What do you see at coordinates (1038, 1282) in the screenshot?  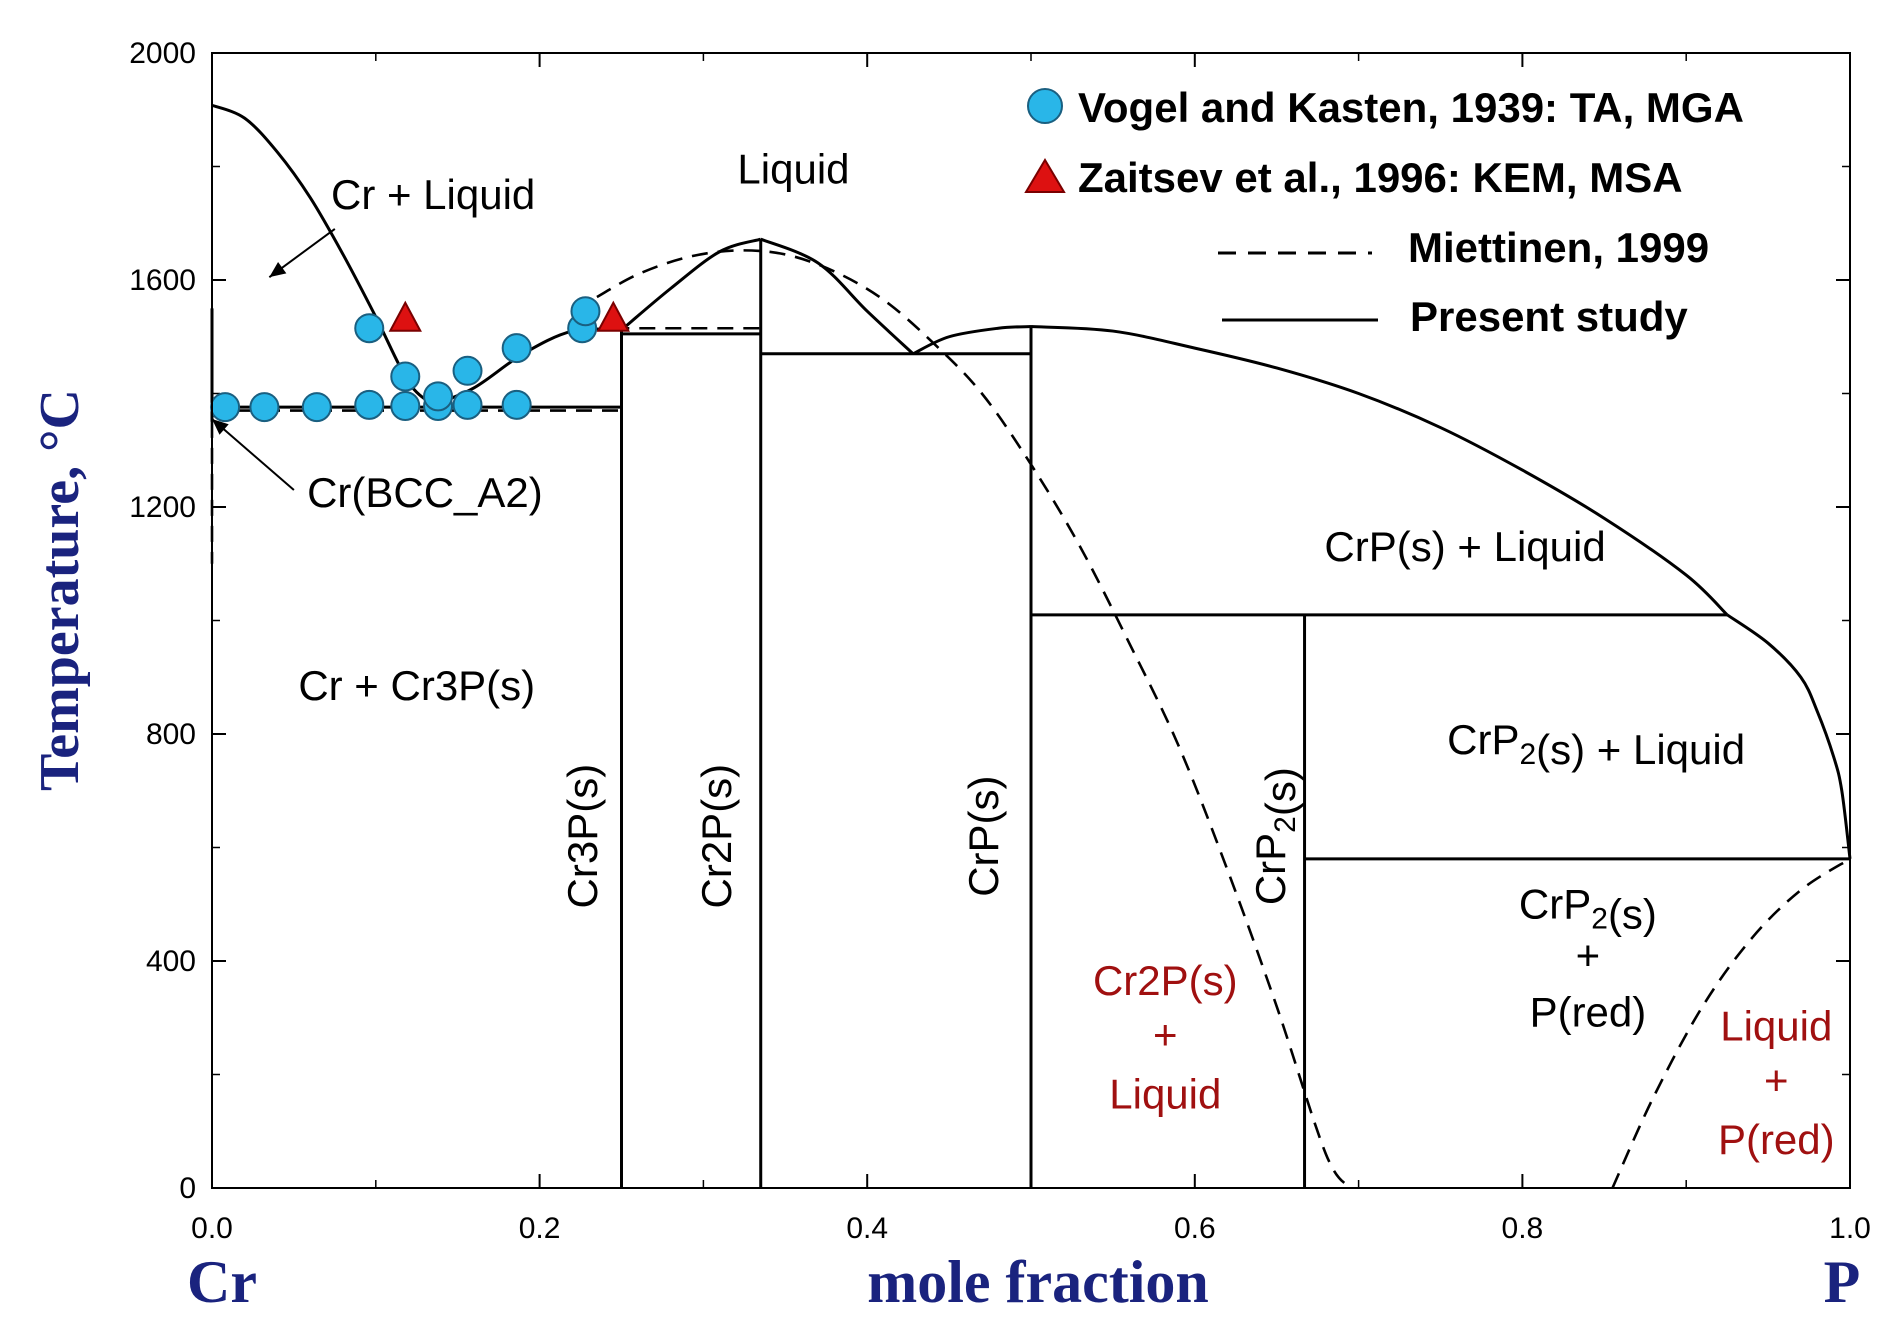 I see `x-axis-title: mole fraction` at bounding box center [1038, 1282].